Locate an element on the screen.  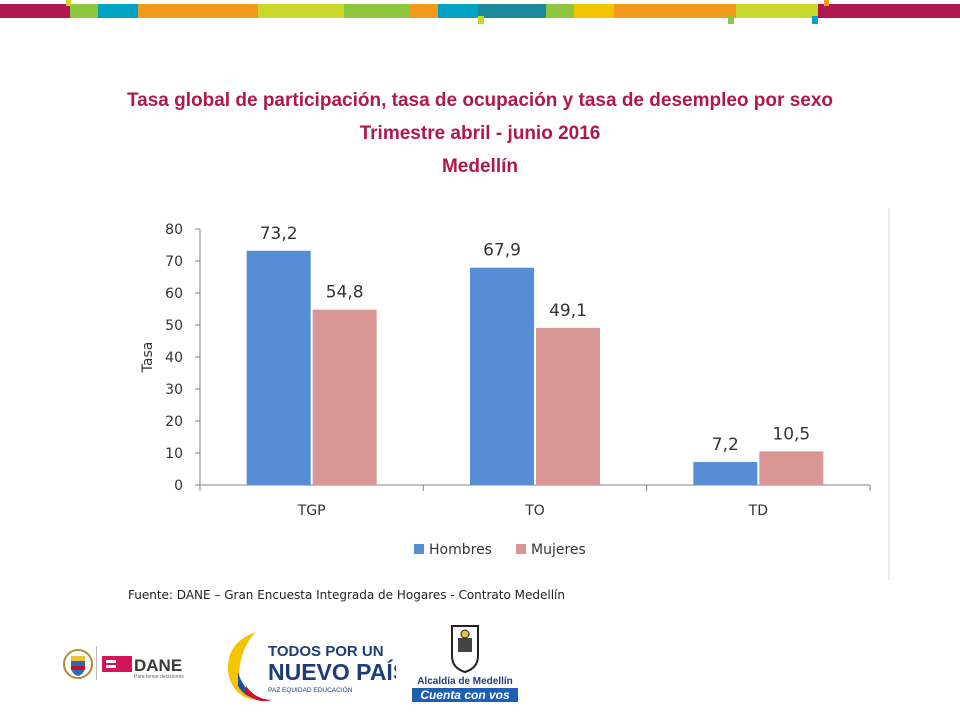
y-axis-ticks: 0 10 20 30 40 50 60 70 80 is located at coordinates (182, 358).